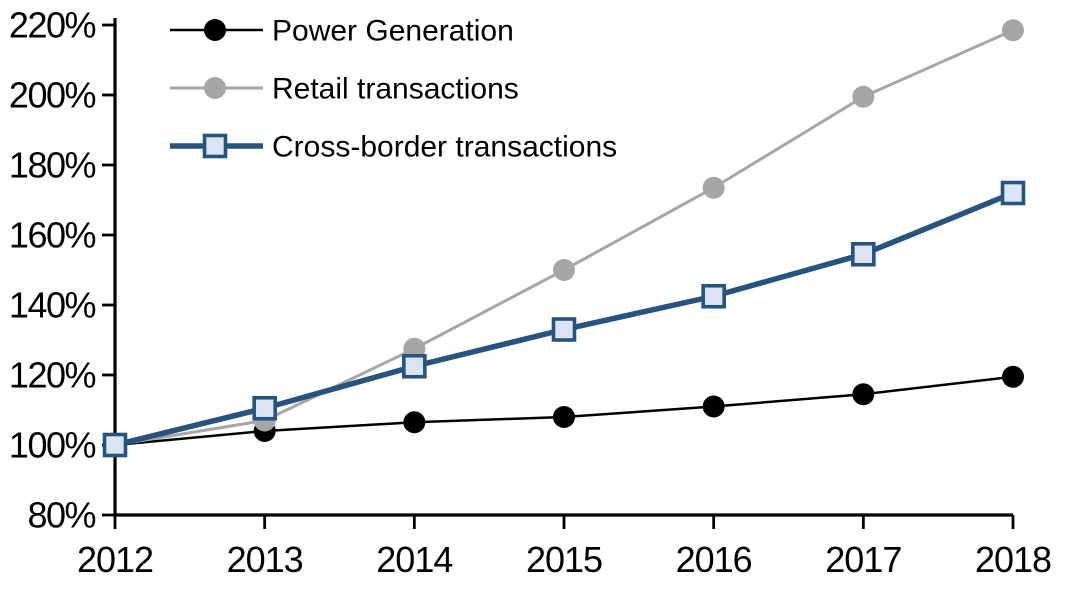 Image resolution: width=1076 pixels, height=590 pixels. What do you see at coordinates (393, 31) in the screenshot?
I see `legend-label: Power Generation` at bounding box center [393, 31].